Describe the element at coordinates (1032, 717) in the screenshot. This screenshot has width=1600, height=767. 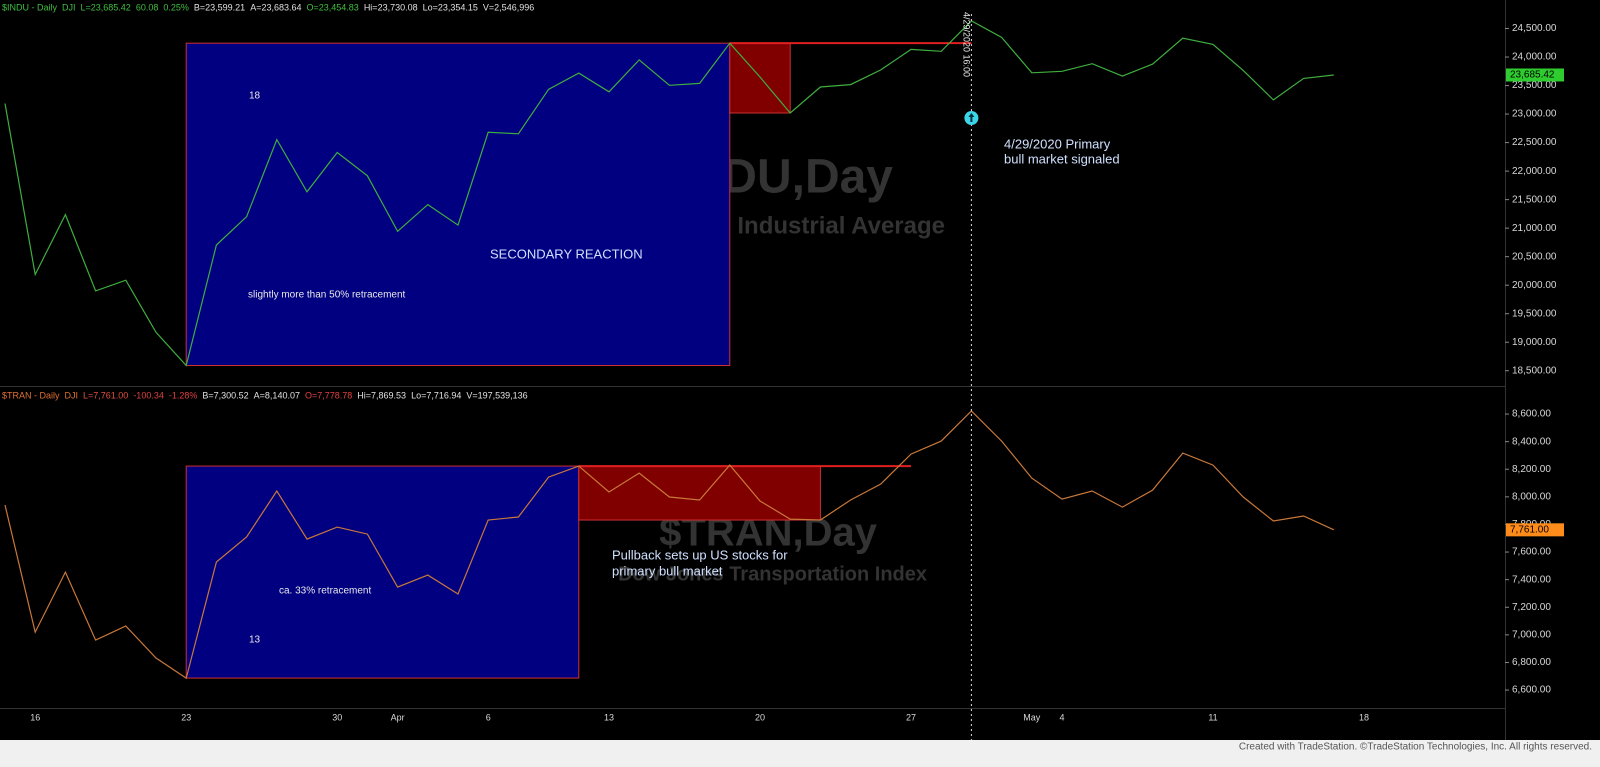
I see `x-tick-label: May` at that location.